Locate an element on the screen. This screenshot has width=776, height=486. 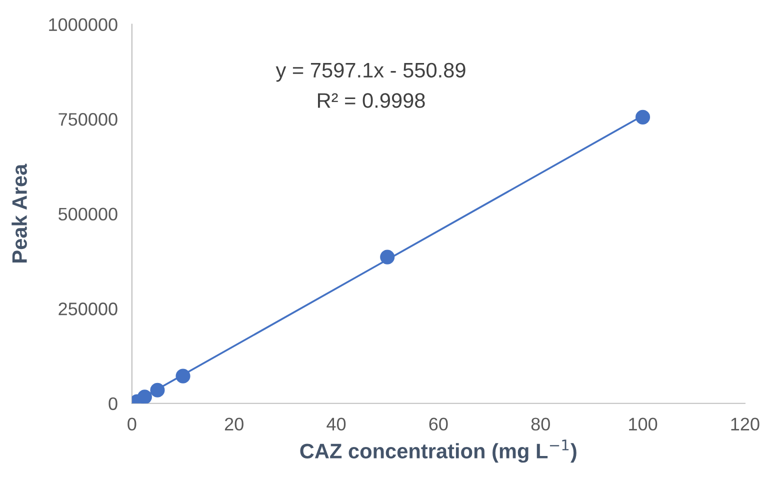
x-tick-label: 40 is located at coordinates (336, 424).